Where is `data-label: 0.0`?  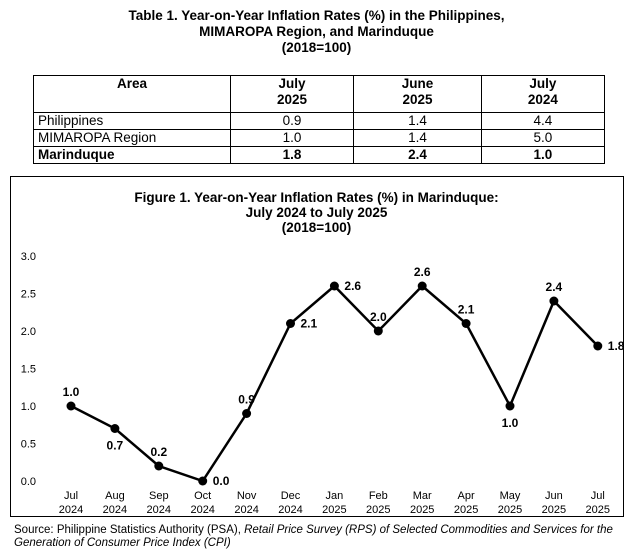 data-label: 0.0 is located at coordinates (221, 481).